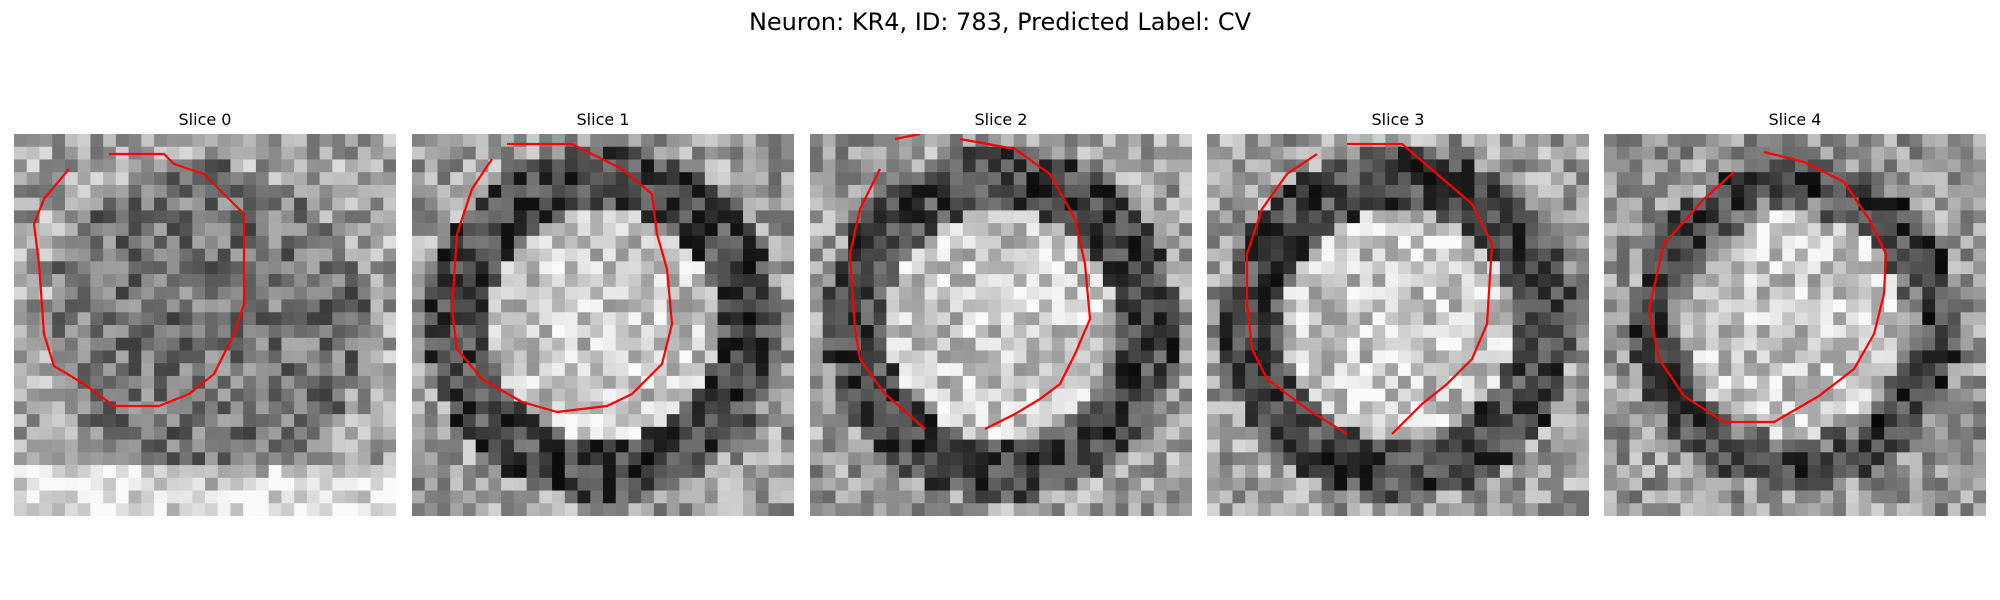  What do you see at coordinates (603, 119) in the screenshot?
I see `slice-title: Slice 1` at bounding box center [603, 119].